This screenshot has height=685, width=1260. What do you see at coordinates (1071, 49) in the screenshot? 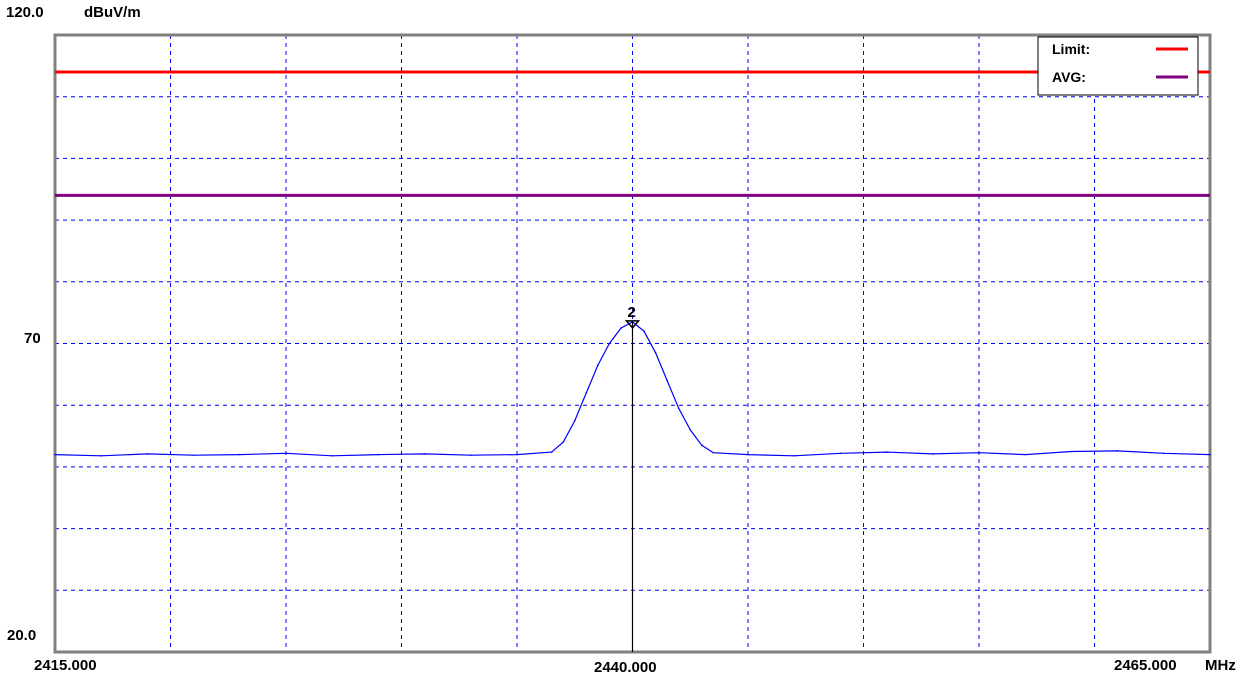
I see `legend-label: Limit:` at bounding box center [1071, 49].